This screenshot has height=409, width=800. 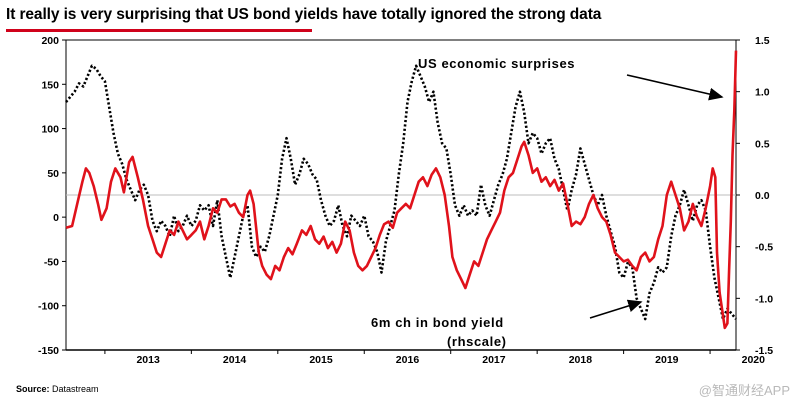 What do you see at coordinates (48, 351) in the screenshot?
I see `left-tick-label: -150` at bounding box center [48, 351].